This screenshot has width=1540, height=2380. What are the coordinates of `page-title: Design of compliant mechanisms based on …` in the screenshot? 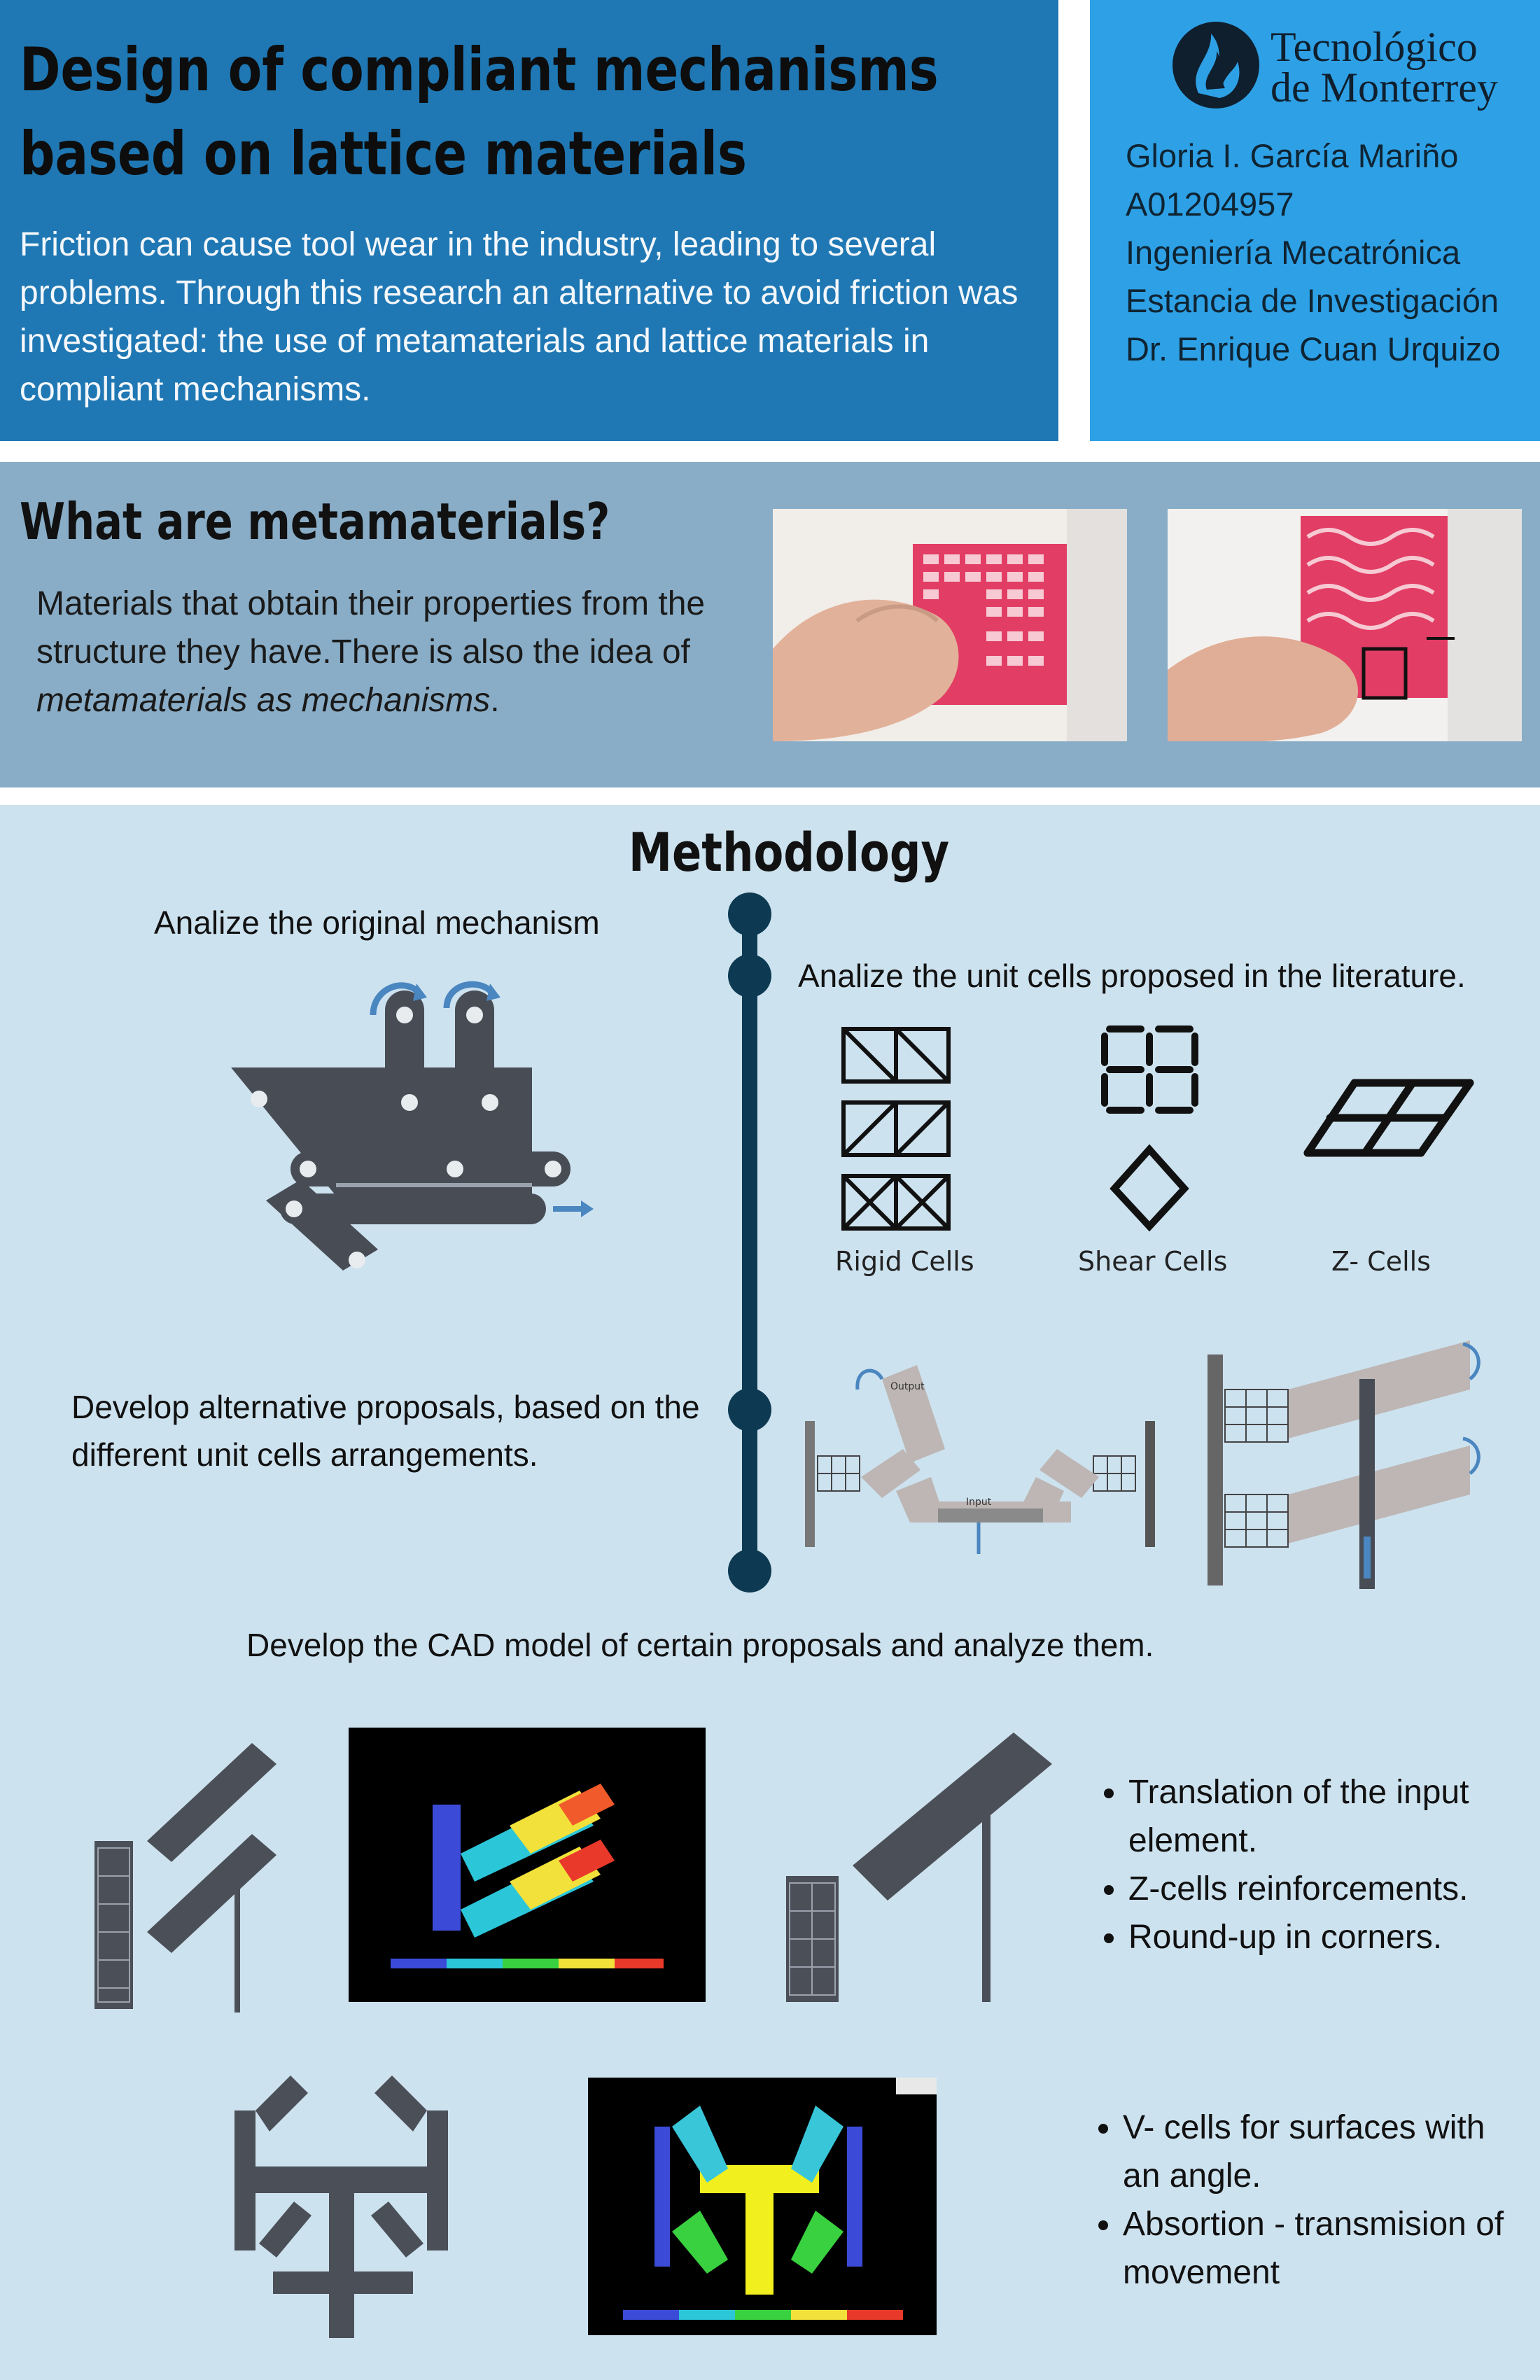 It's located at (479, 112).